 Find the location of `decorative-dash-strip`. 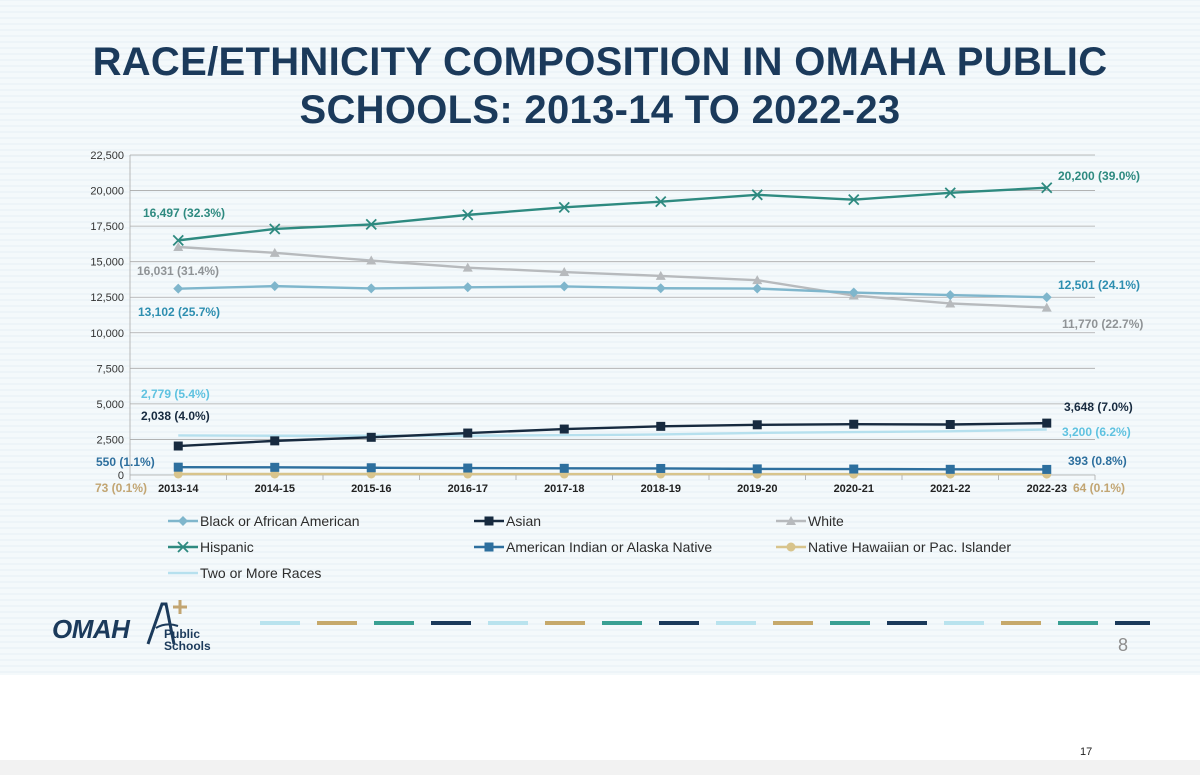

decorative-dash-strip is located at coordinates (705, 623).